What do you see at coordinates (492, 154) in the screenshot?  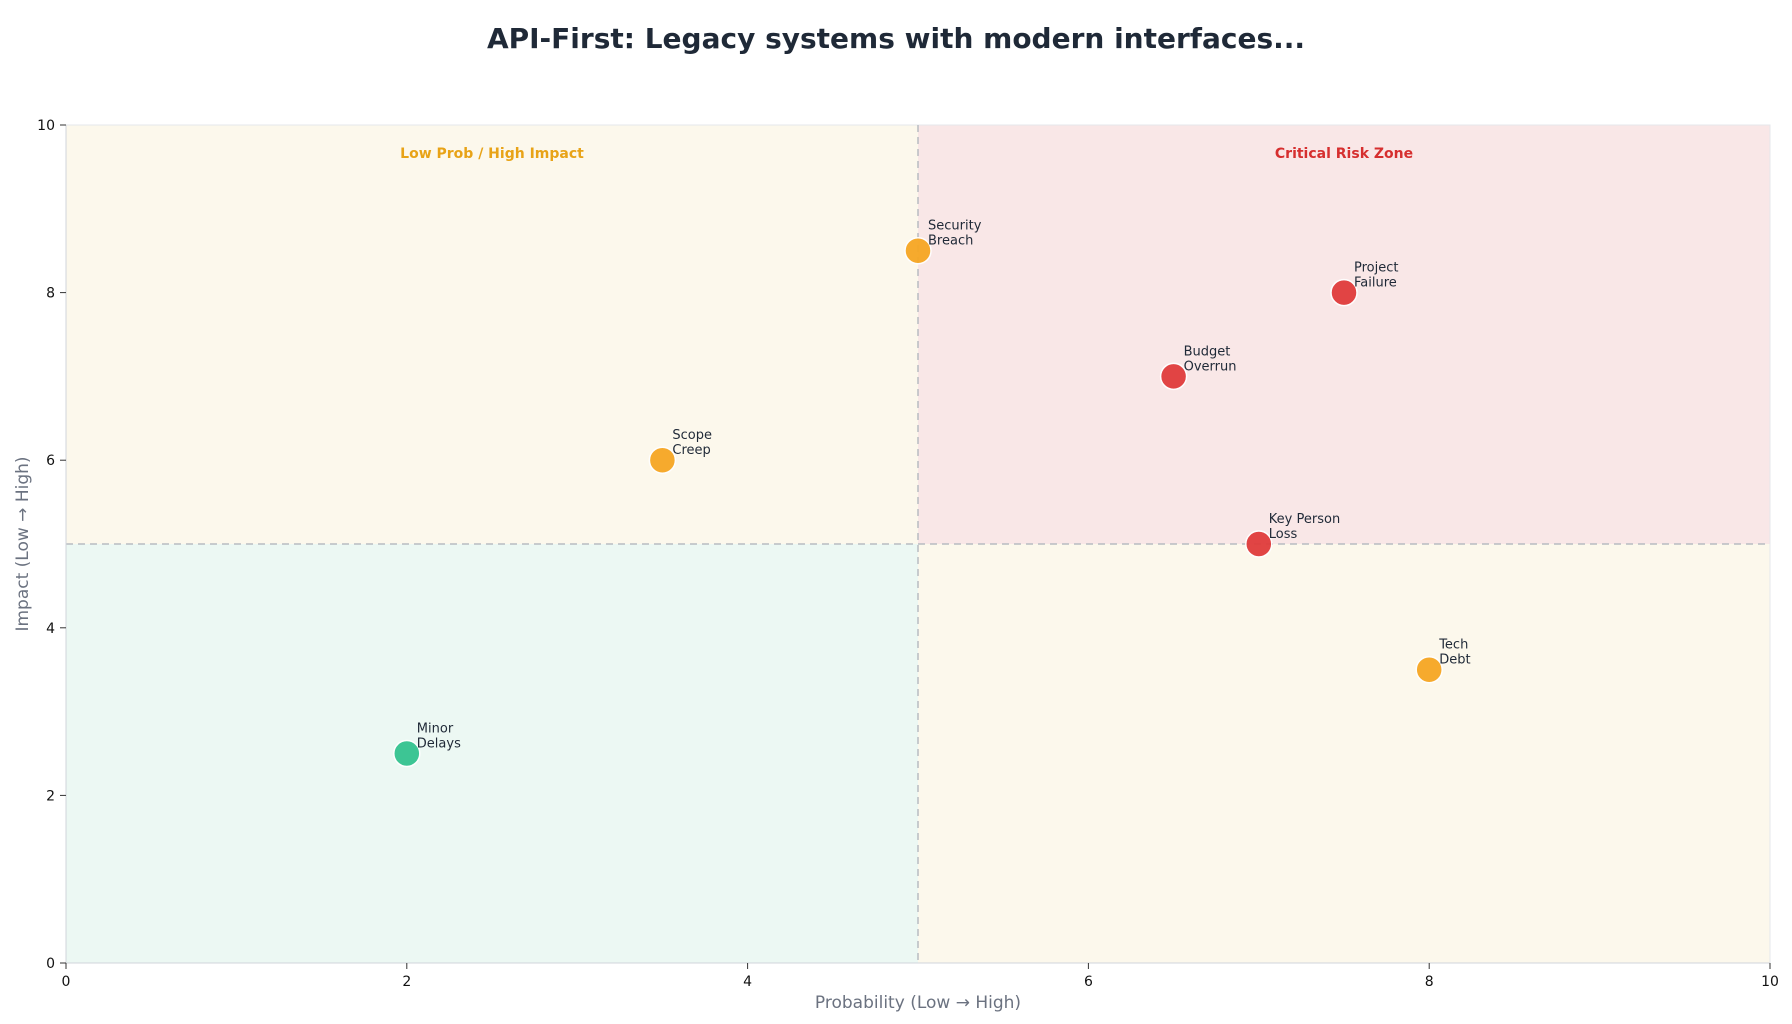 I see `zone-label-top-left: Low Prob / High Impact` at bounding box center [492, 154].